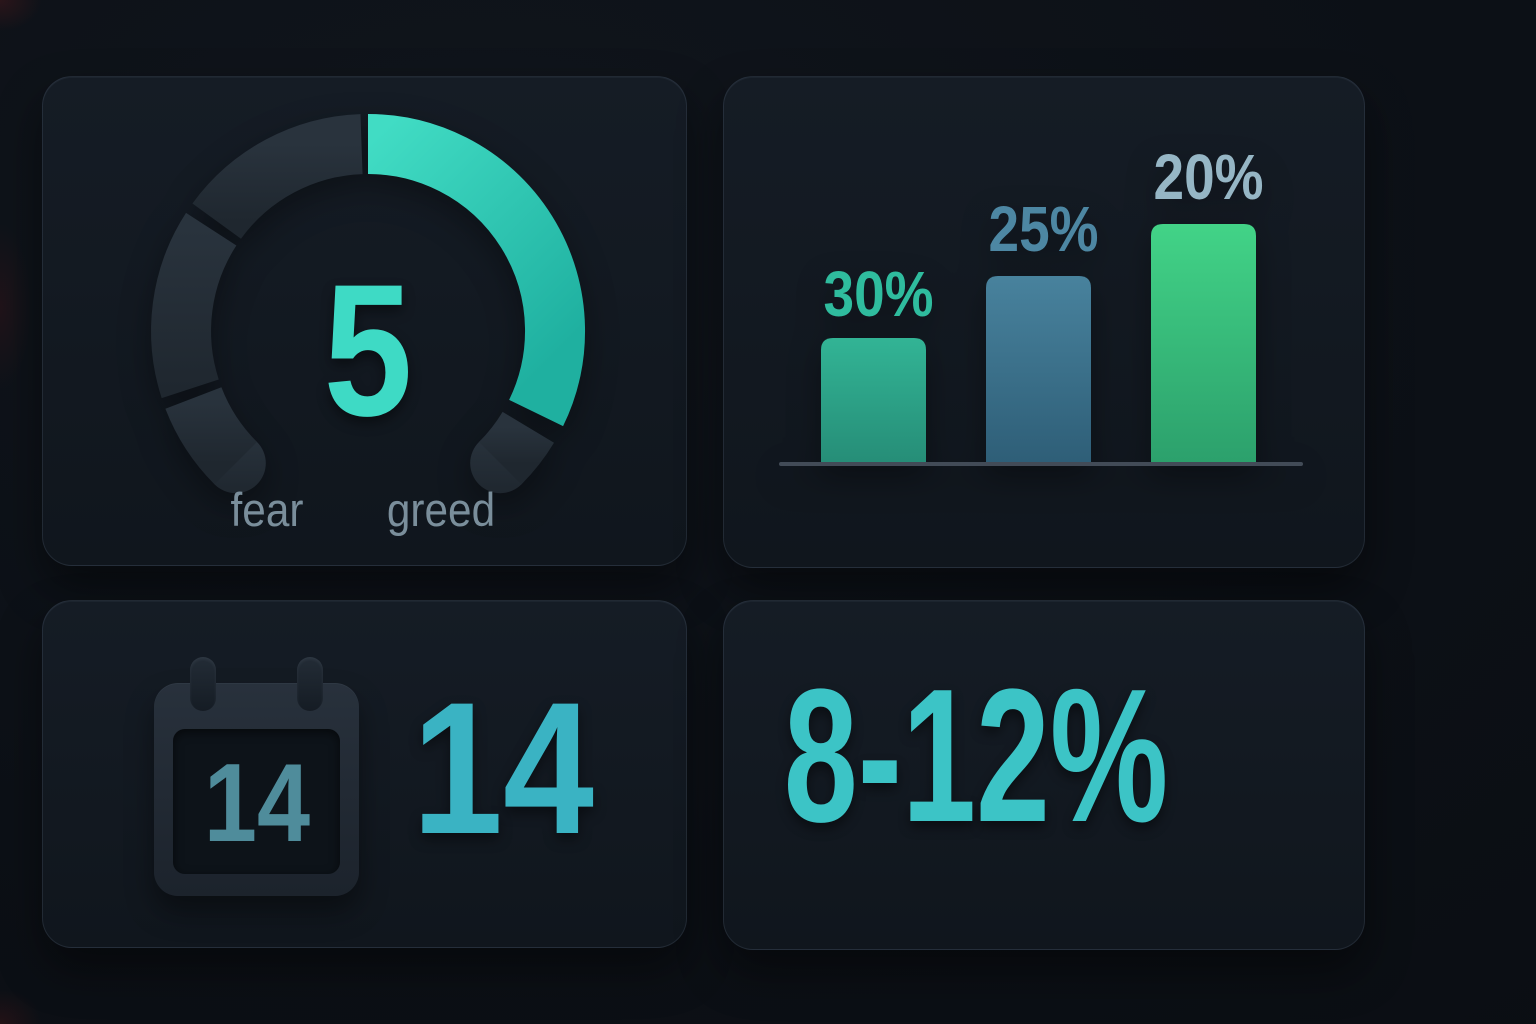  Describe the element at coordinates (476, 270) in the screenshot. I see `gauge-value-arc` at that location.